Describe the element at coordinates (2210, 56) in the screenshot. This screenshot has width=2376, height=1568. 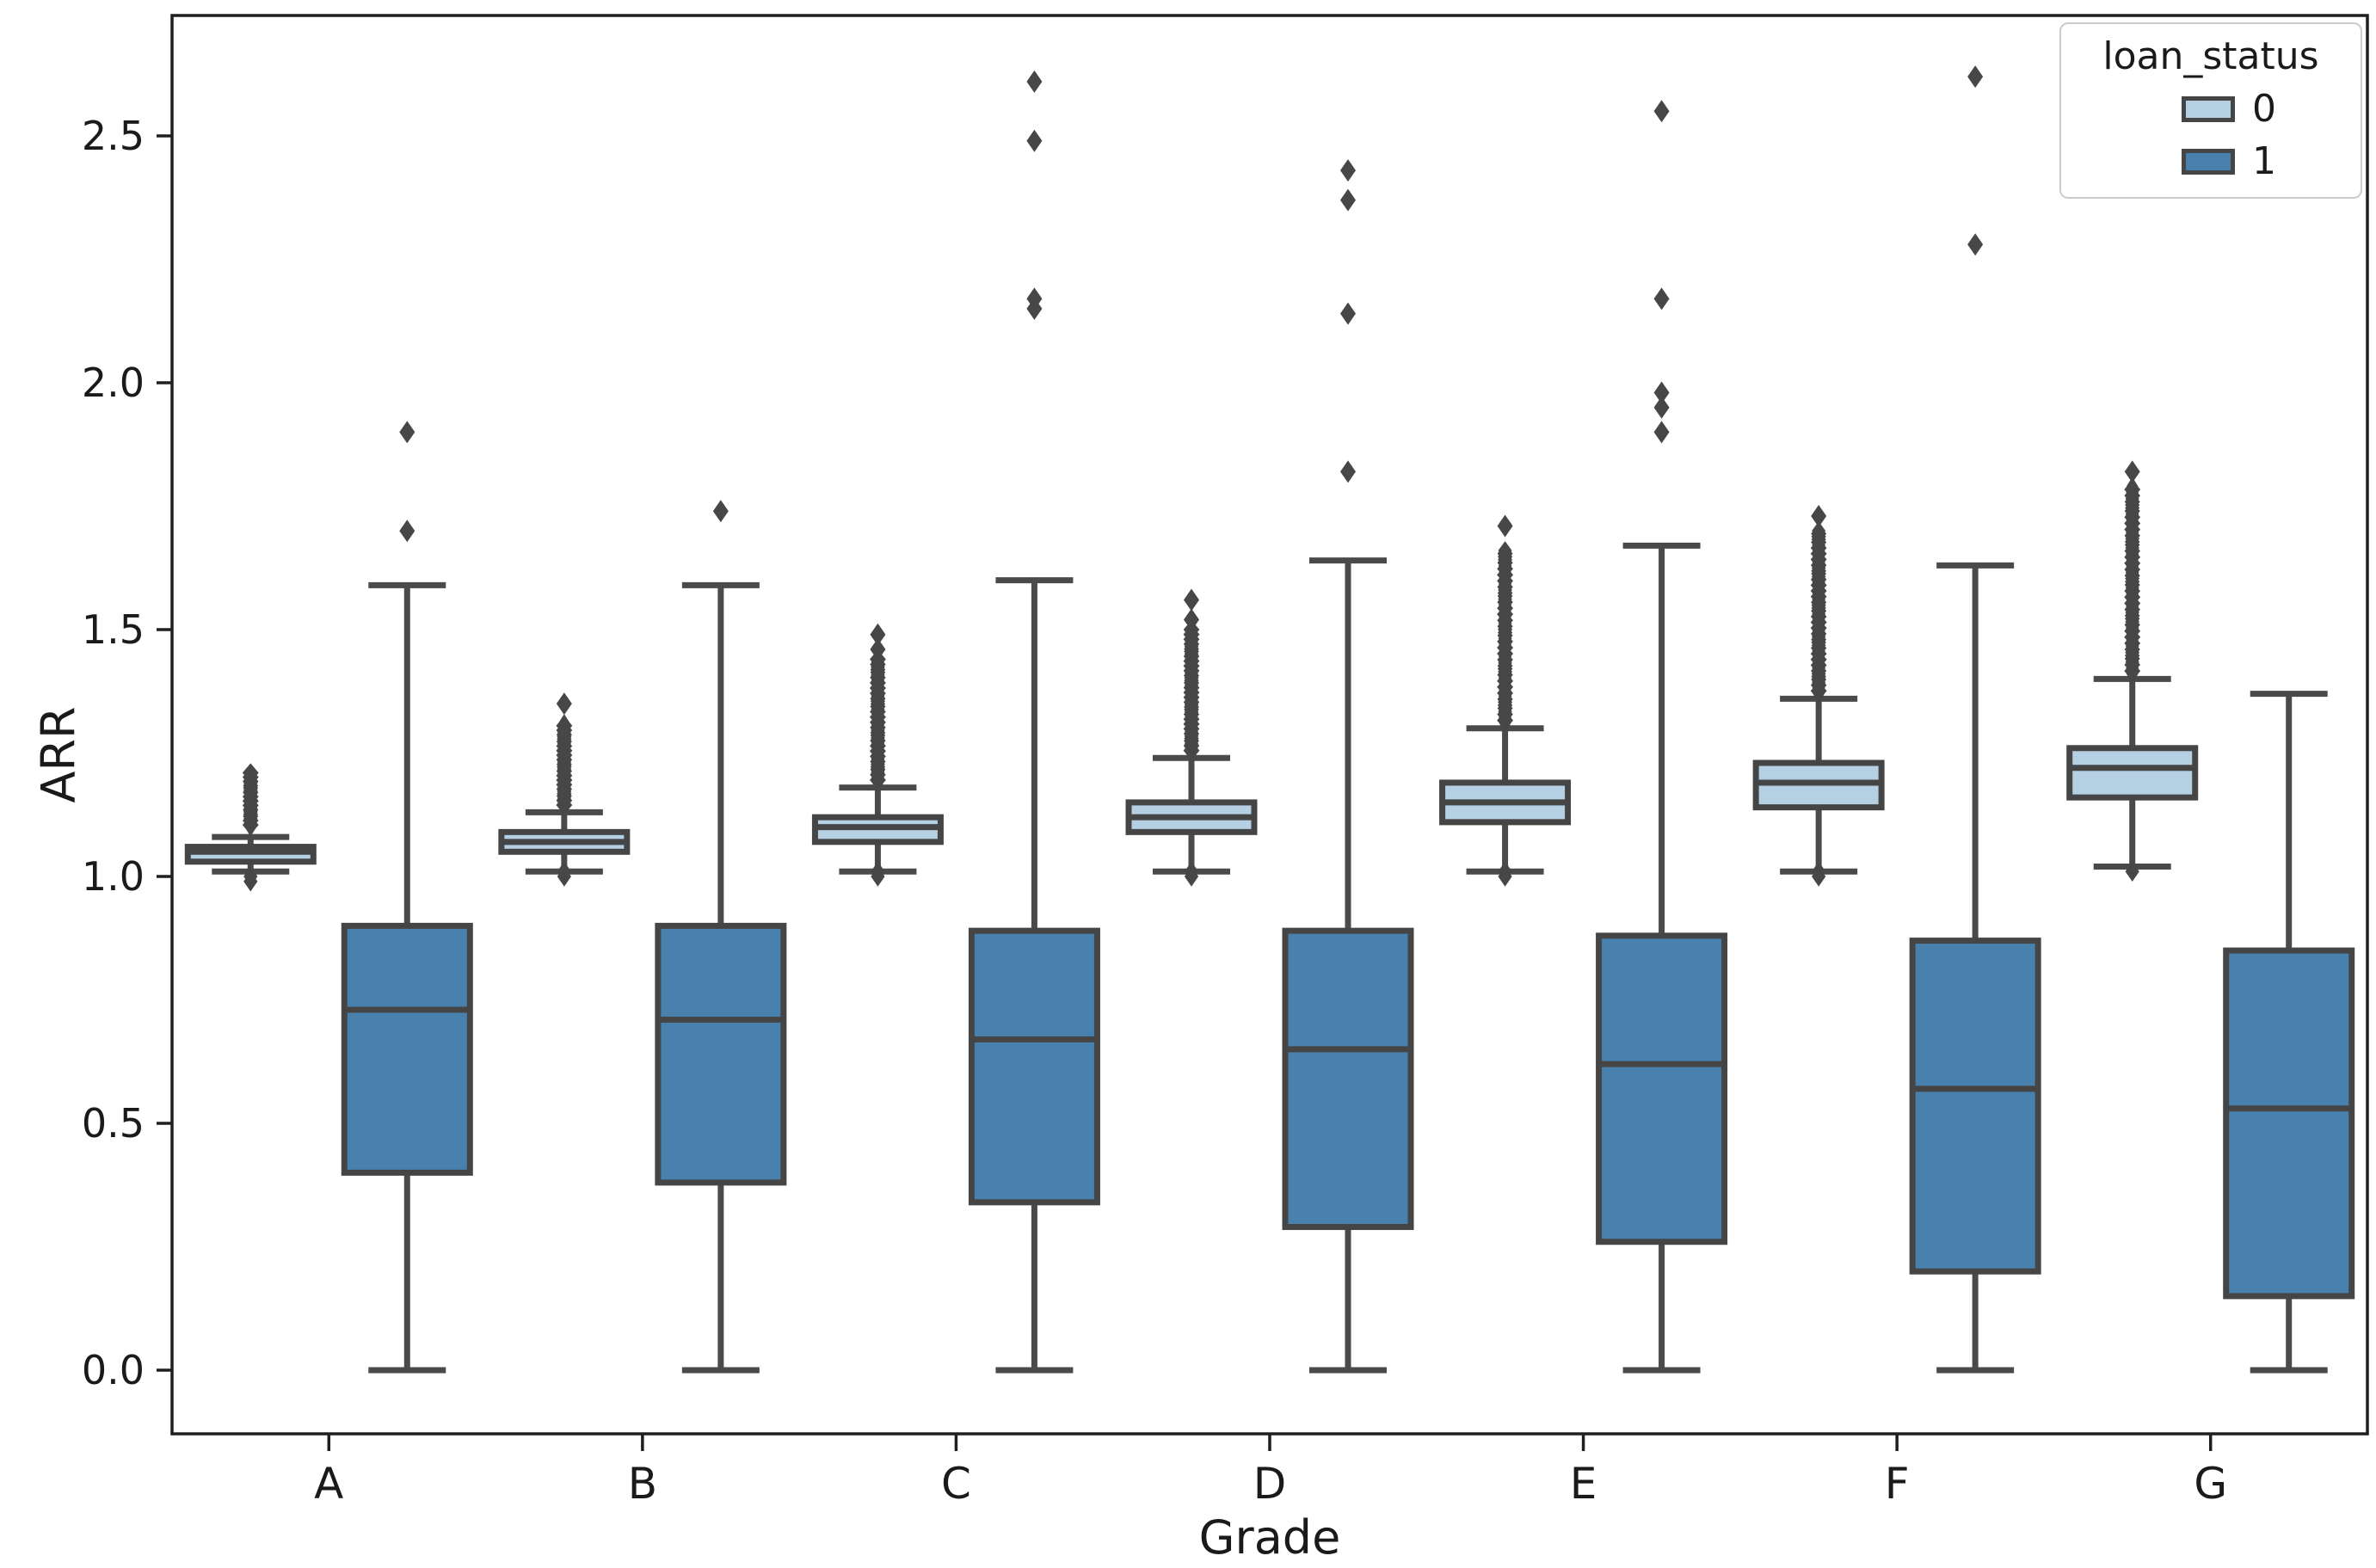
I see `legend-title: loan_status` at that location.